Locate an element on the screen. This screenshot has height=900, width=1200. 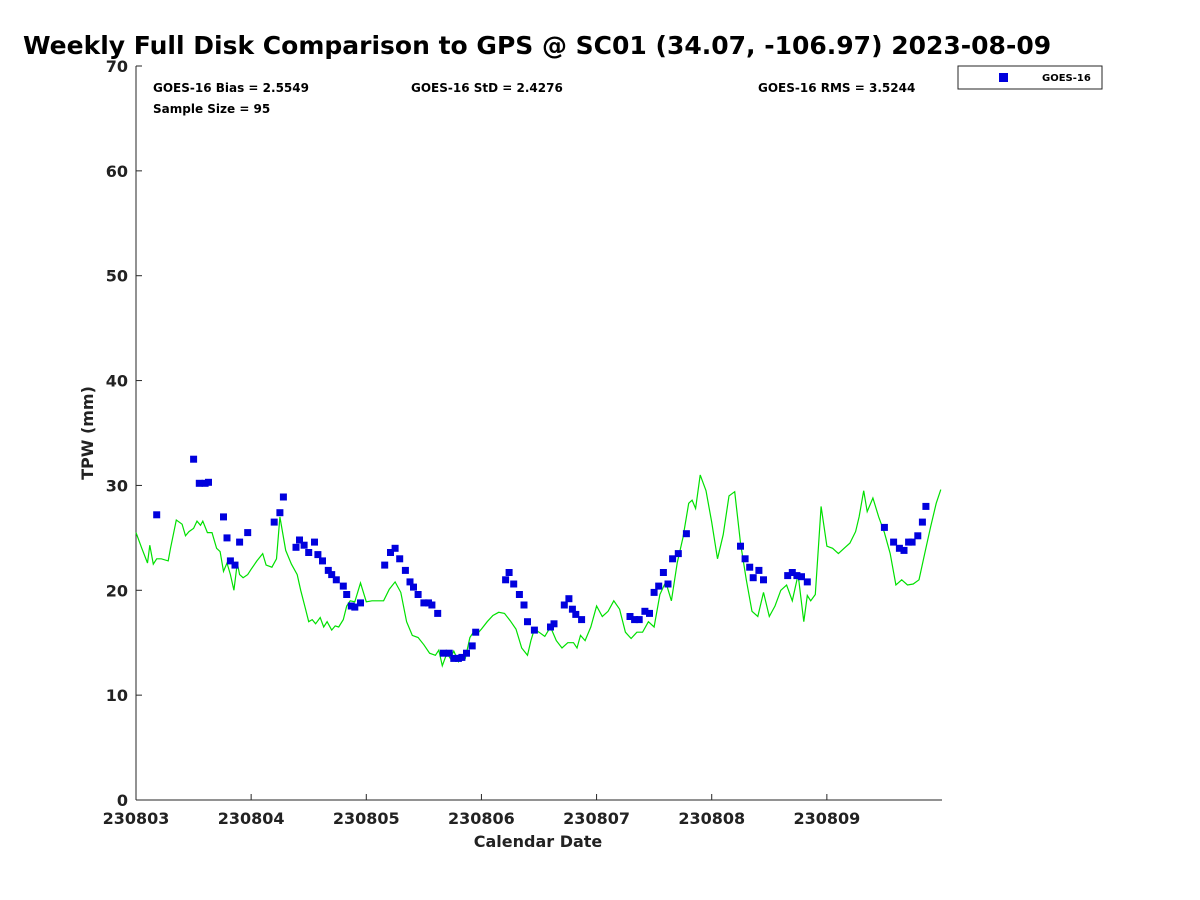
x-tick-label: 230809 is located at coordinates (826, 818).